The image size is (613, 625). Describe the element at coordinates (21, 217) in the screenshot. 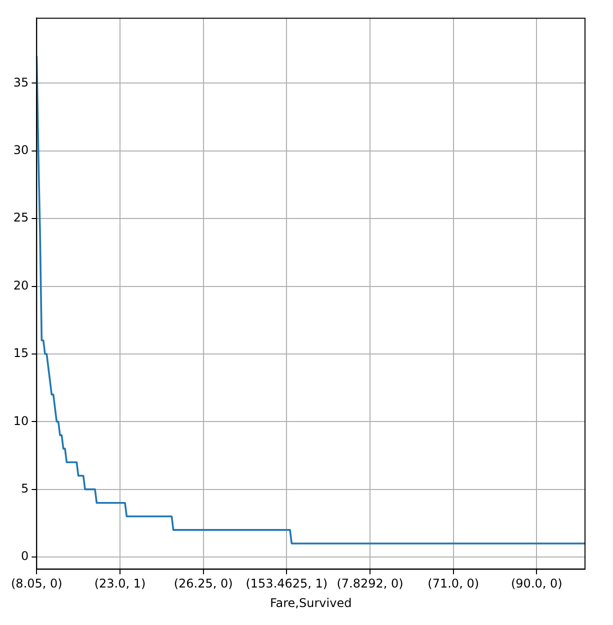

I see `y-tick-label: 25` at that location.